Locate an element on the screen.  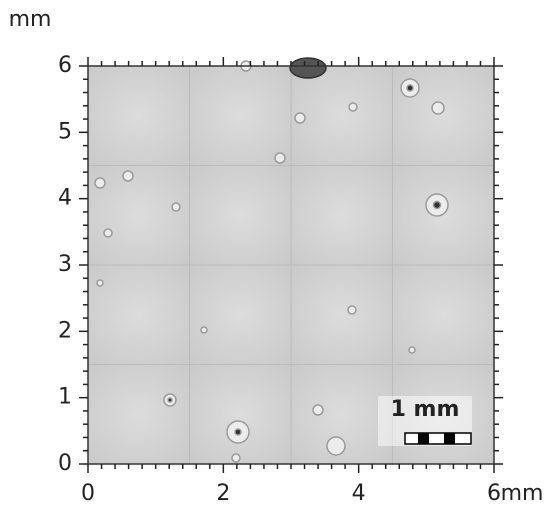
scale-bar: 1 mm is located at coordinates (425, 421).